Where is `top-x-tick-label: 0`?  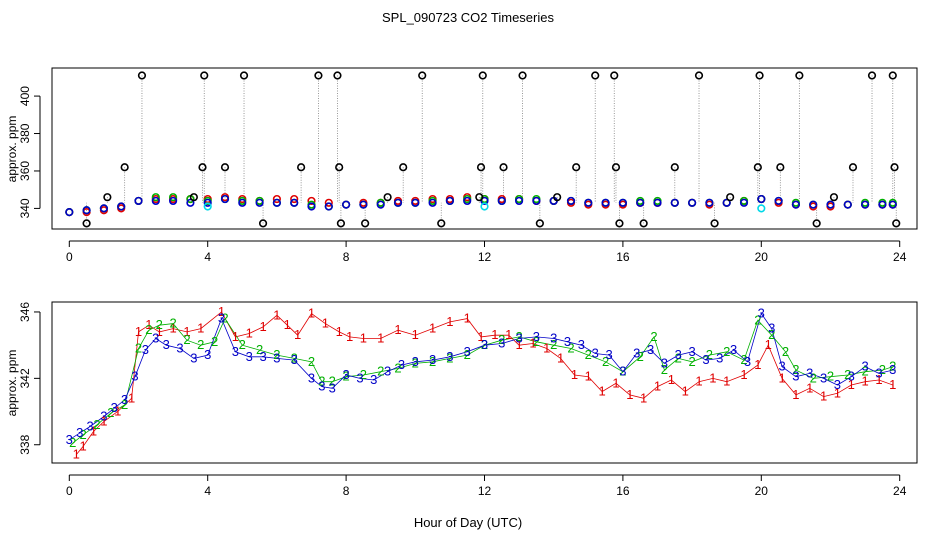
top-x-tick-label: 0 is located at coordinates (69, 257).